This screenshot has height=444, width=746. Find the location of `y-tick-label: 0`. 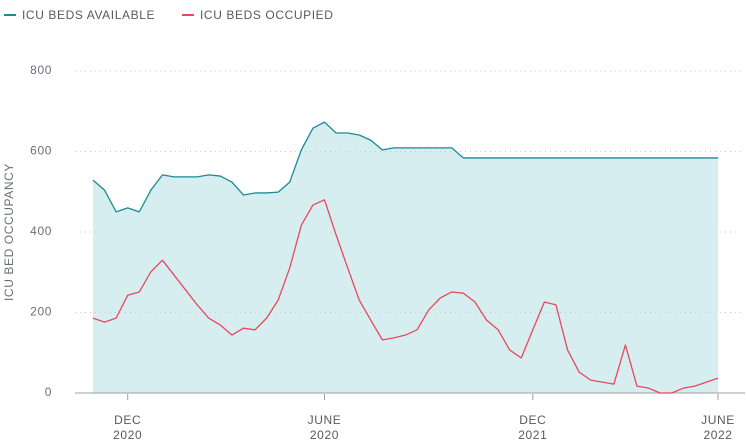

y-tick-label: 0 is located at coordinates (48, 392).